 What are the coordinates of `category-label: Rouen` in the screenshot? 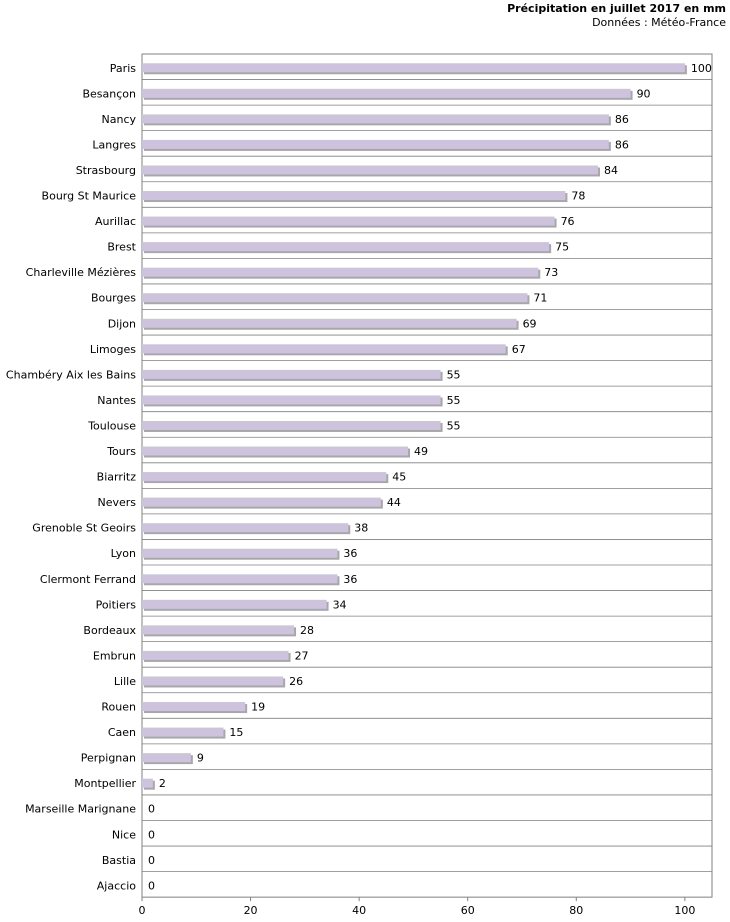 It's located at (118, 707).